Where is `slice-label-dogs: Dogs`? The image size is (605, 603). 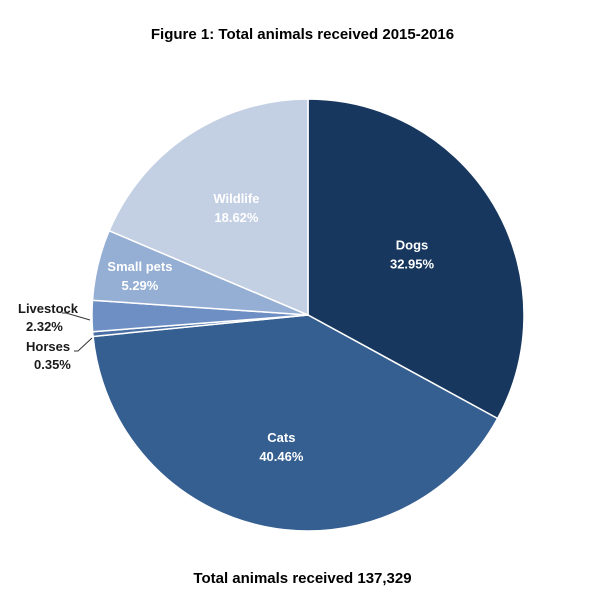 slice-label-dogs: Dogs is located at coordinates (412, 244).